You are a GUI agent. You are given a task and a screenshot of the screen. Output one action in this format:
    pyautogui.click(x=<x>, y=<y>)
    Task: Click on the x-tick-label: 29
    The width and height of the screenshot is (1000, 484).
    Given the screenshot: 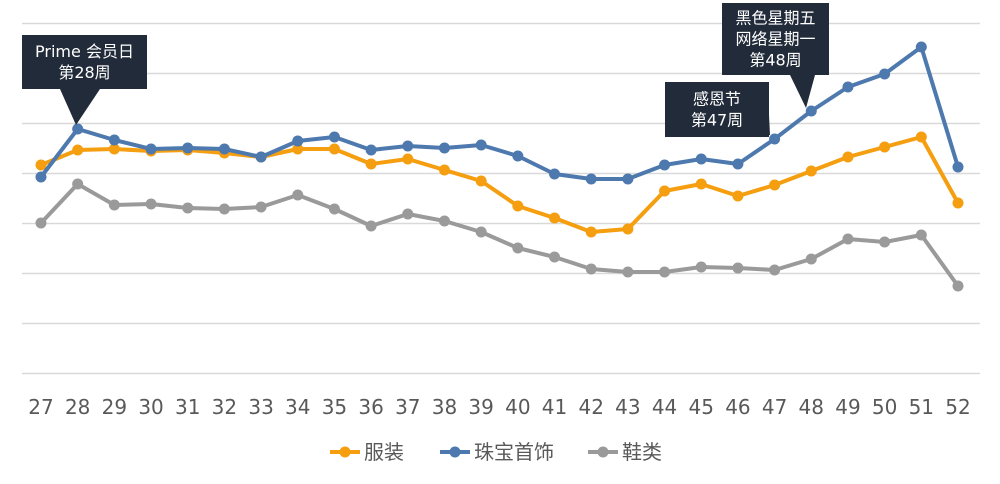 What is the action you would take?
    pyautogui.click(x=114, y=407)
    